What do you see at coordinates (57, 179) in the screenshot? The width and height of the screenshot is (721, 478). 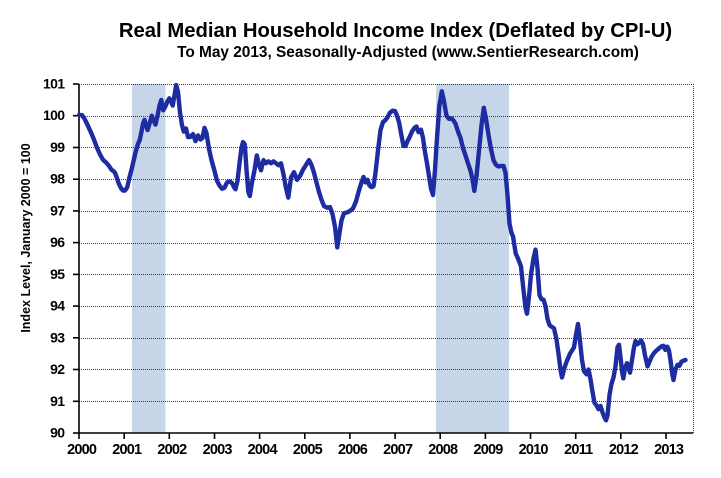 I see `svg-text: 98` at bounding box center [57, 179].